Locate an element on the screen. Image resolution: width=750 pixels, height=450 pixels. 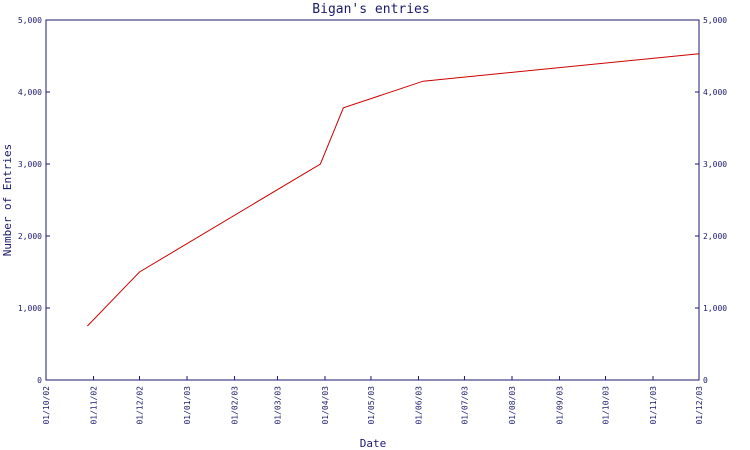
y-tick-label-right: 0 is located at coordinates (705, 380).